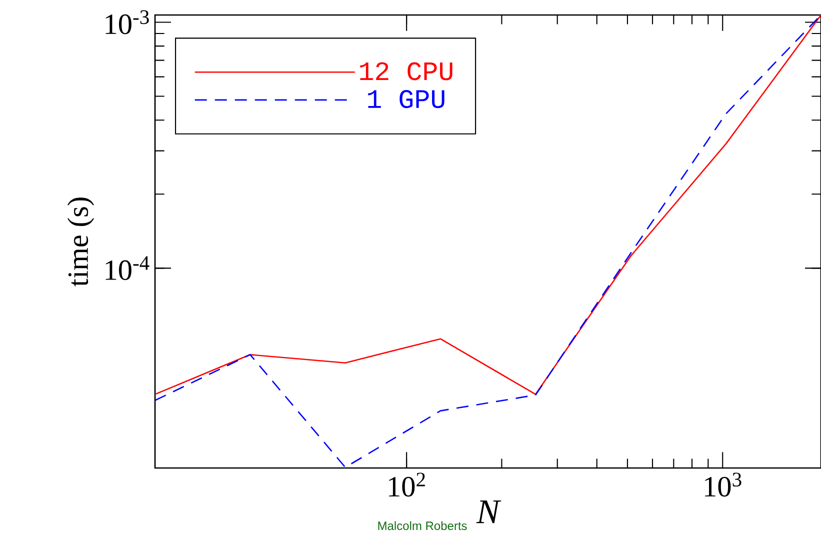 This screenshot has height=559, width=821. I want to click on x-axis-title: N, so click(489, 512).